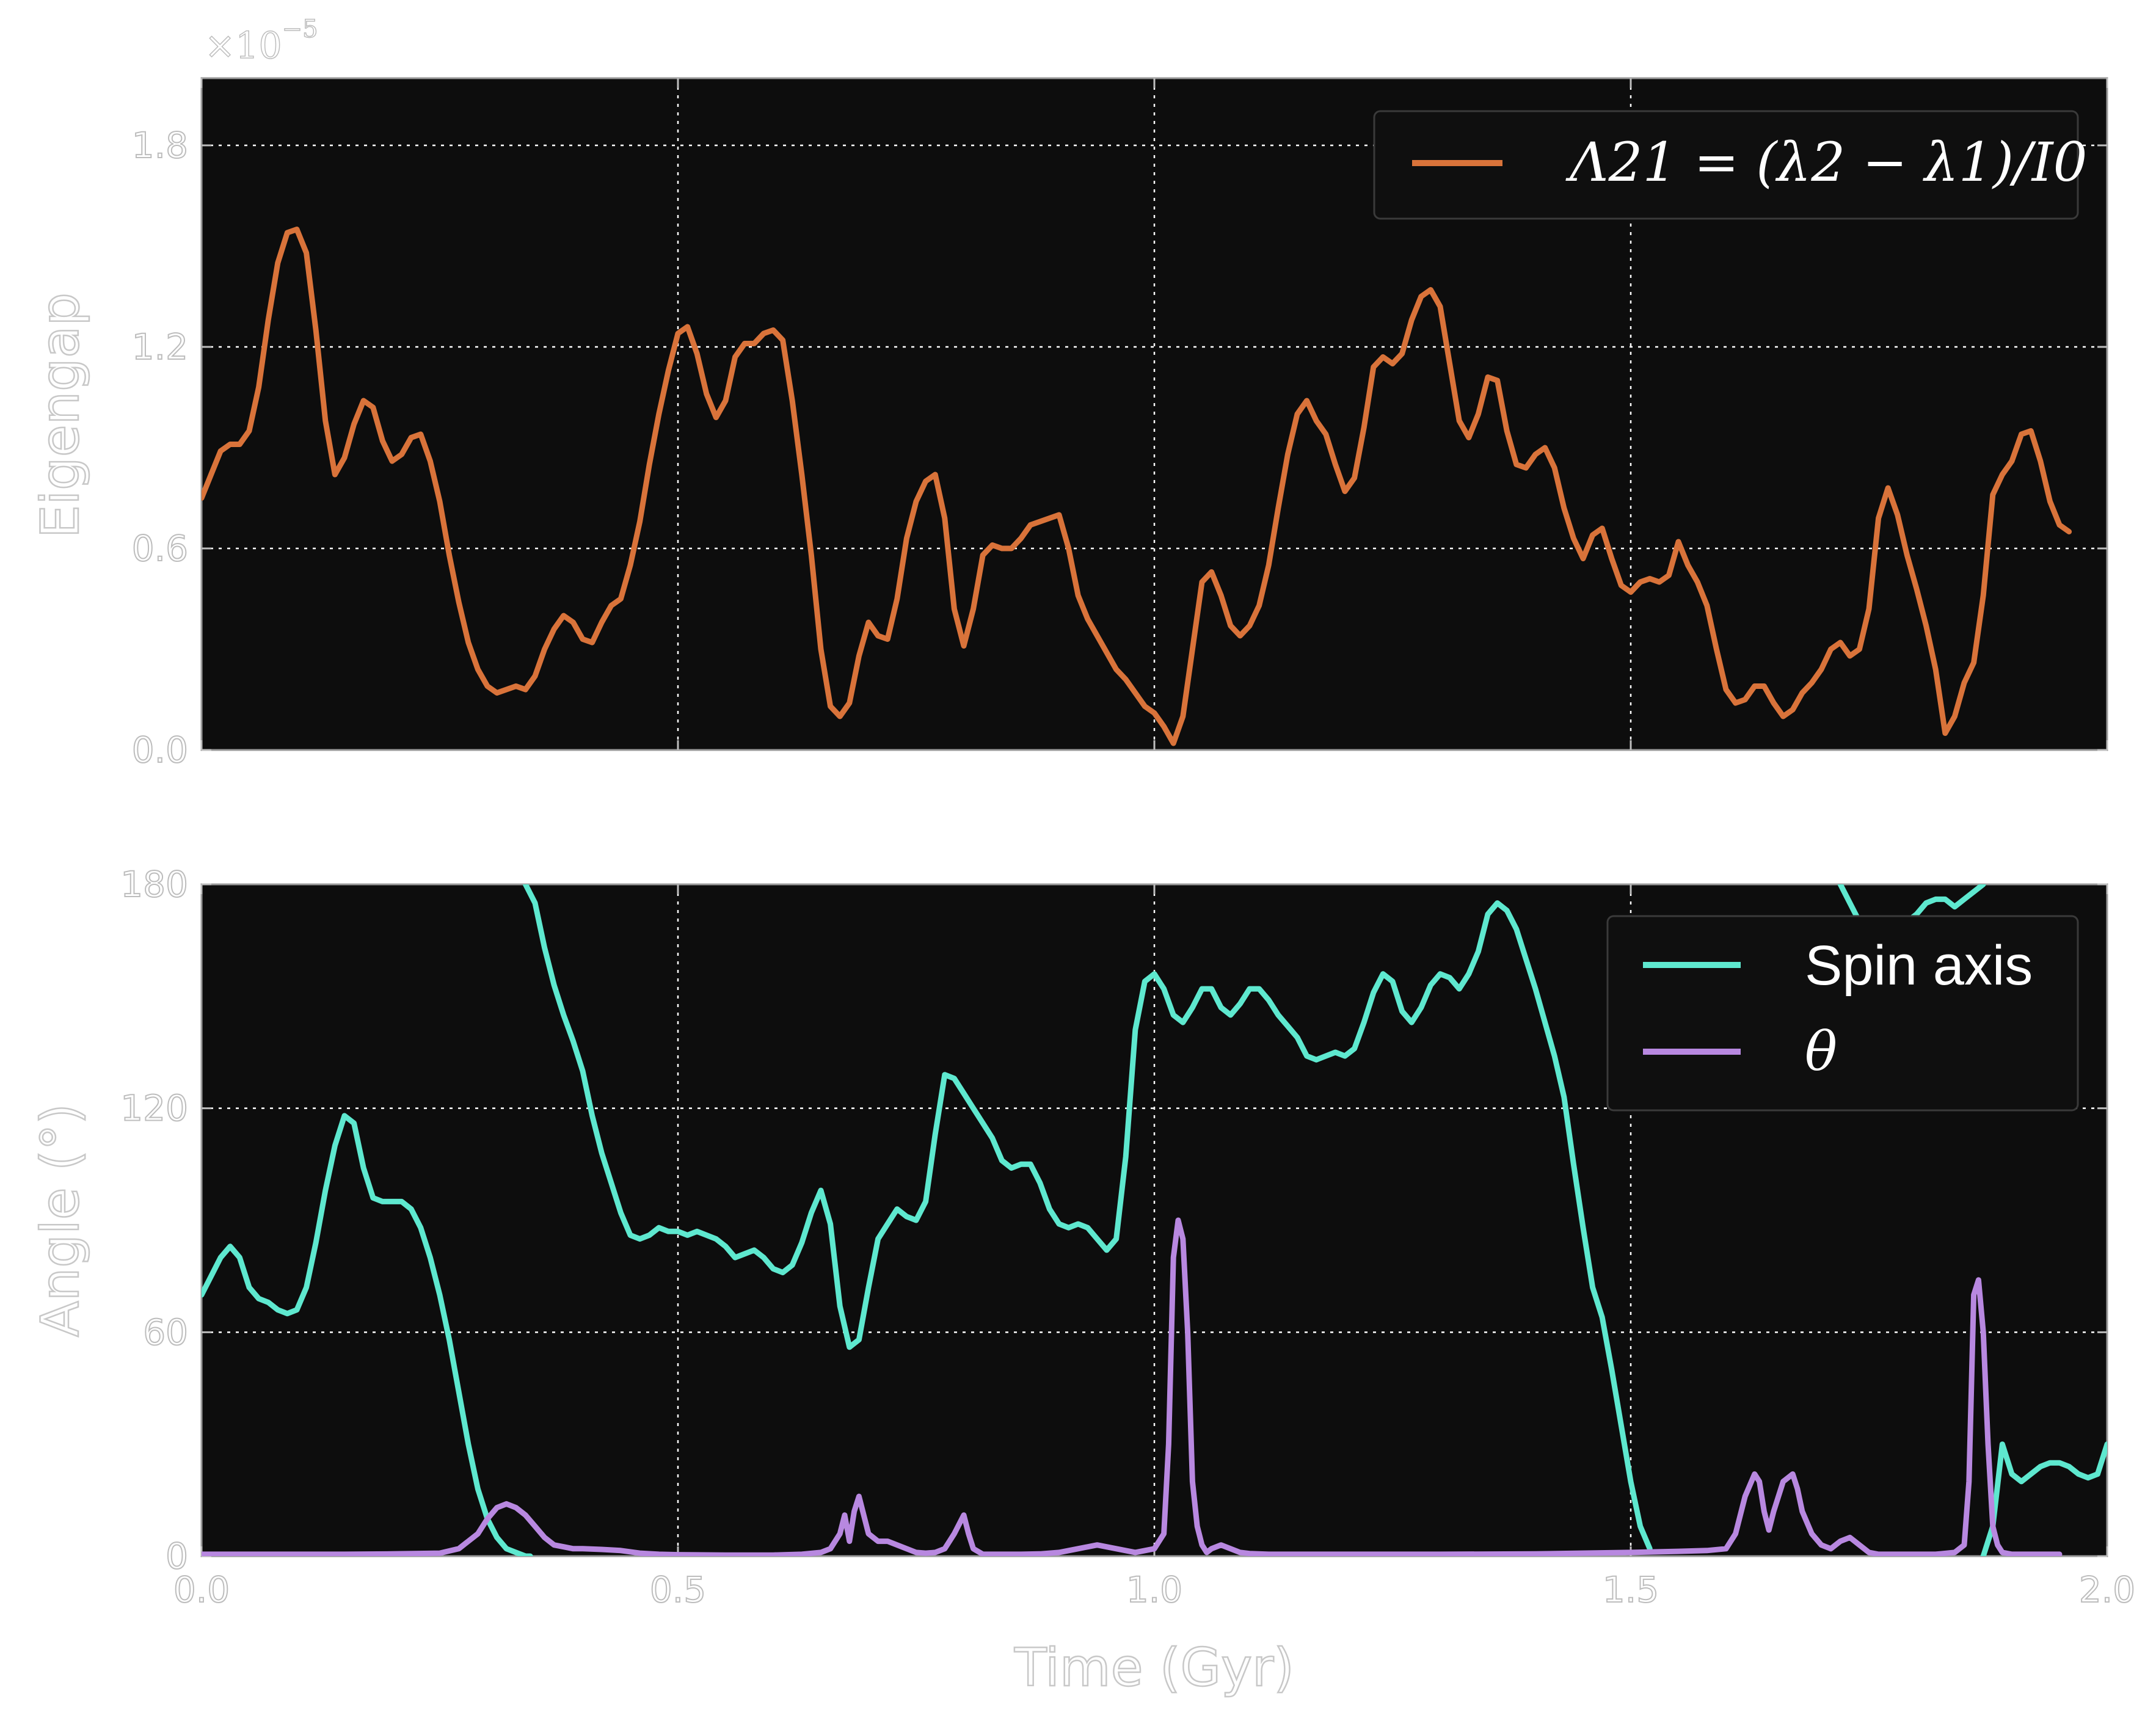 The height and width of the screenshot is (1718, 2156). I want to click on eigengap-legend: Λ21 = (λ2 − λ1)/I0, so click(1730, 165).